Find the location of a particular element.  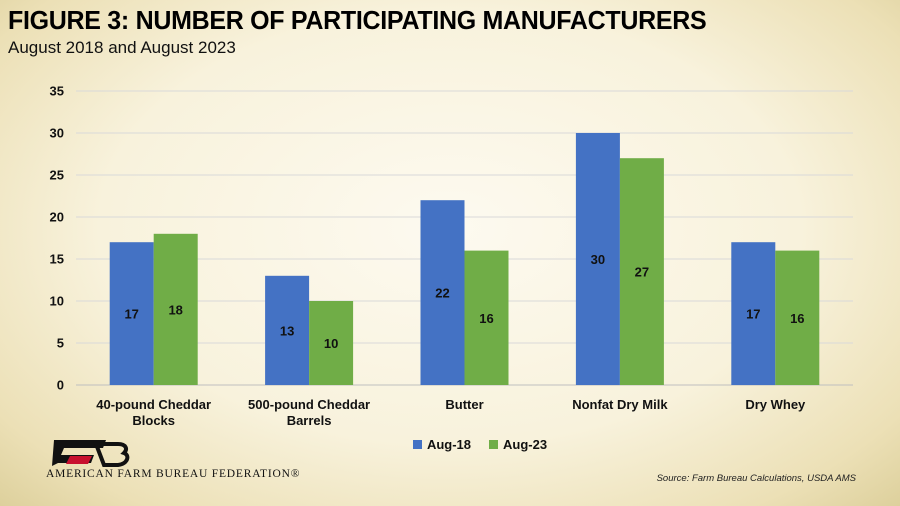

data-label: 13 is located at coordinates (287, 330).